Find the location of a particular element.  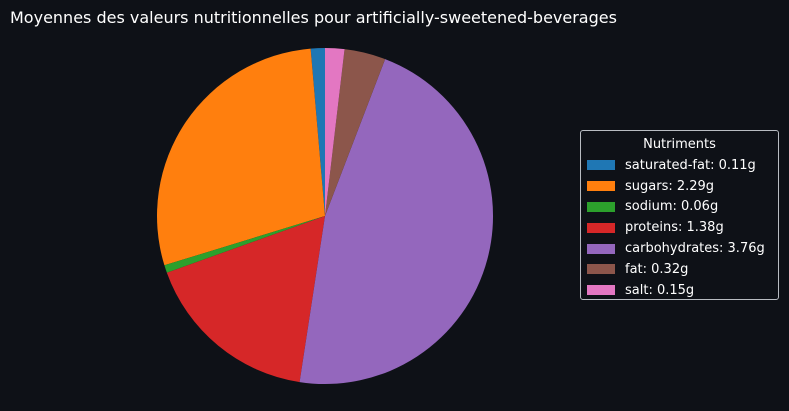

legend-label: fat: 0.32g is located at coordinates (657, 269).